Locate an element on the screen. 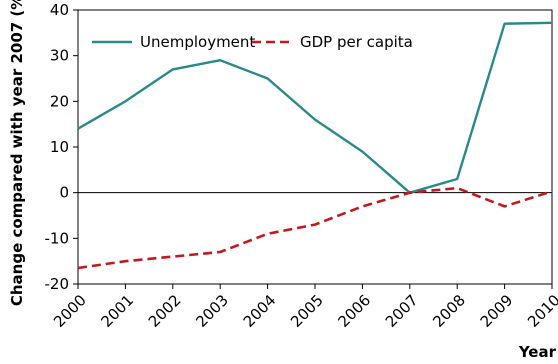  y-tick-label: 0 is located at coordinates (64, 193).